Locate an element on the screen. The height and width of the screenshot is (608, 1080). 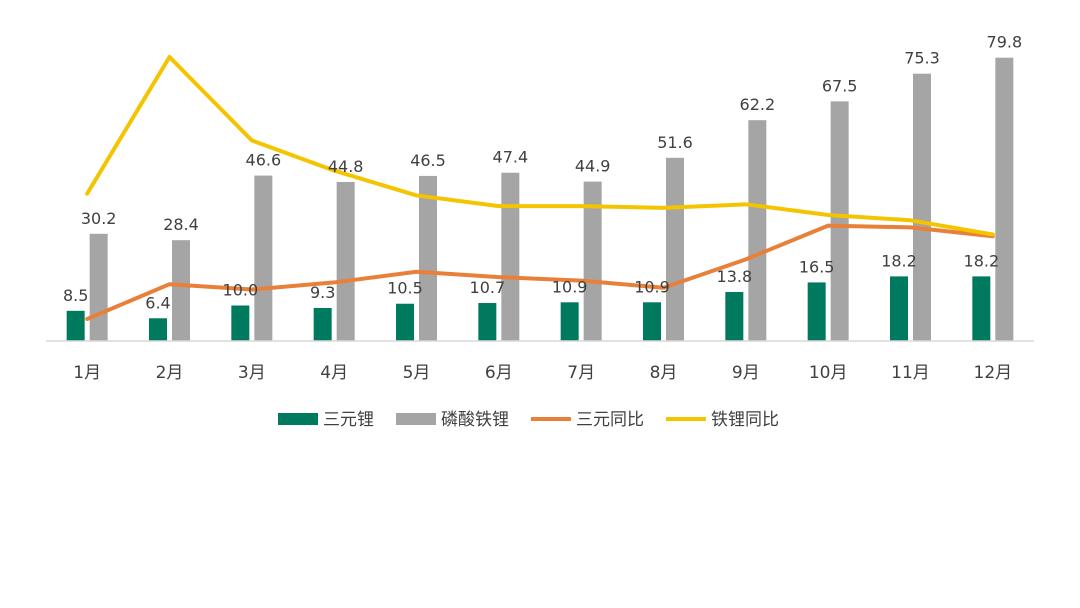
x-tick-labels: 1月 2月 3月 4月 5月 6月 7月 8月 9月 10月 11月 12月 is located at coordinates (542, 373).